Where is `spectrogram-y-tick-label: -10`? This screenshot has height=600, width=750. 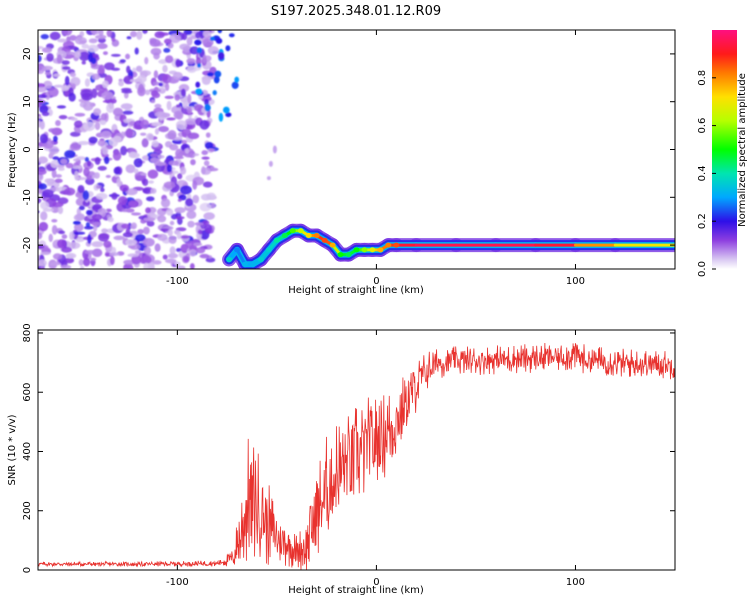
spectrogram-y-tick-label: -10 is located at coordinates (27, 197).